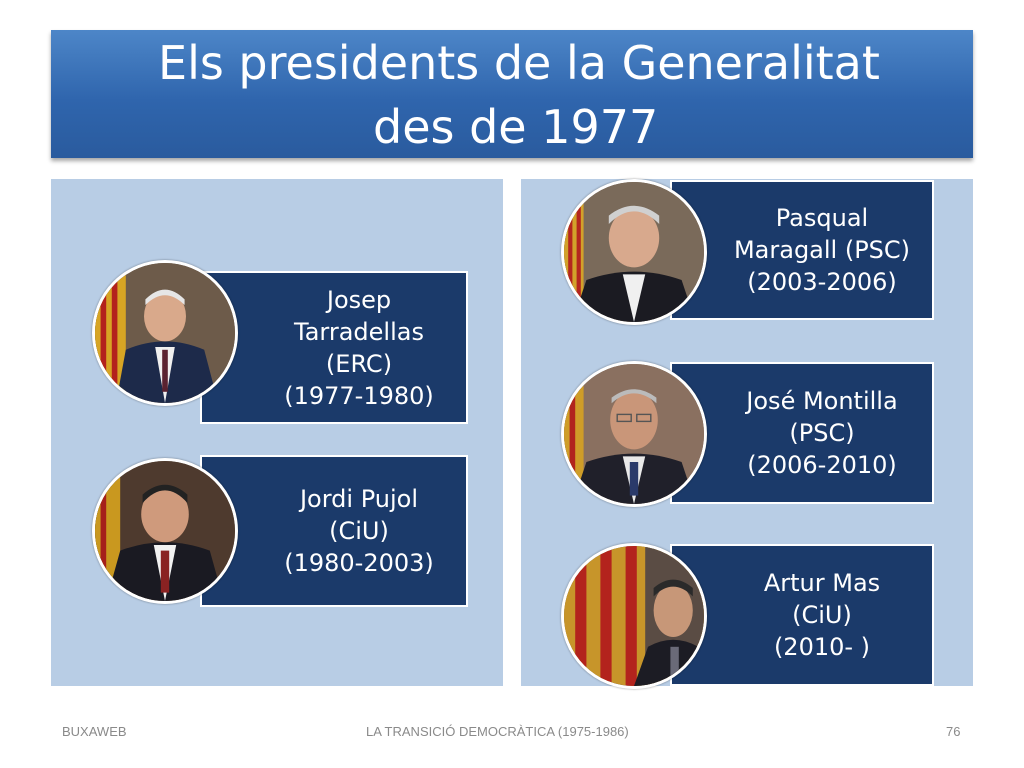 The image size is (1024, 768). I want to click on slide-title-line-2: des de 1977, so click(516, 127).